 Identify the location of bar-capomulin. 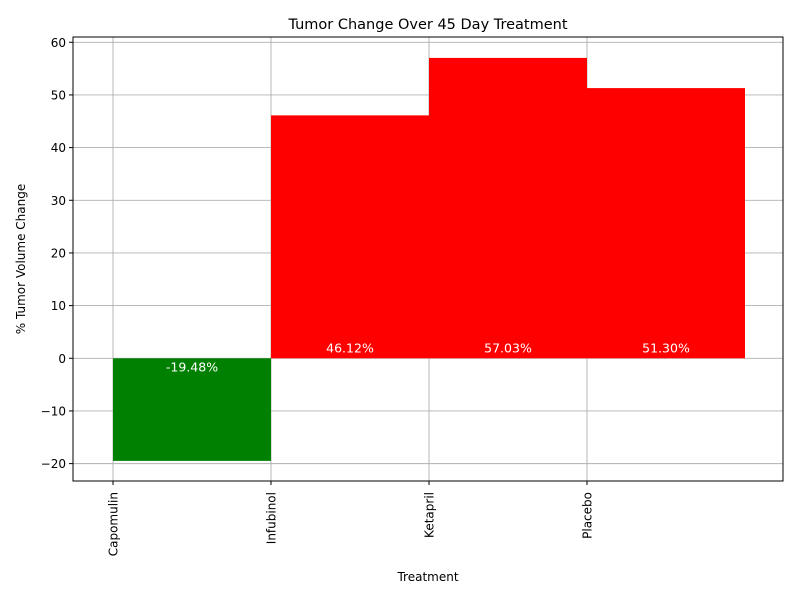
(192, 409).